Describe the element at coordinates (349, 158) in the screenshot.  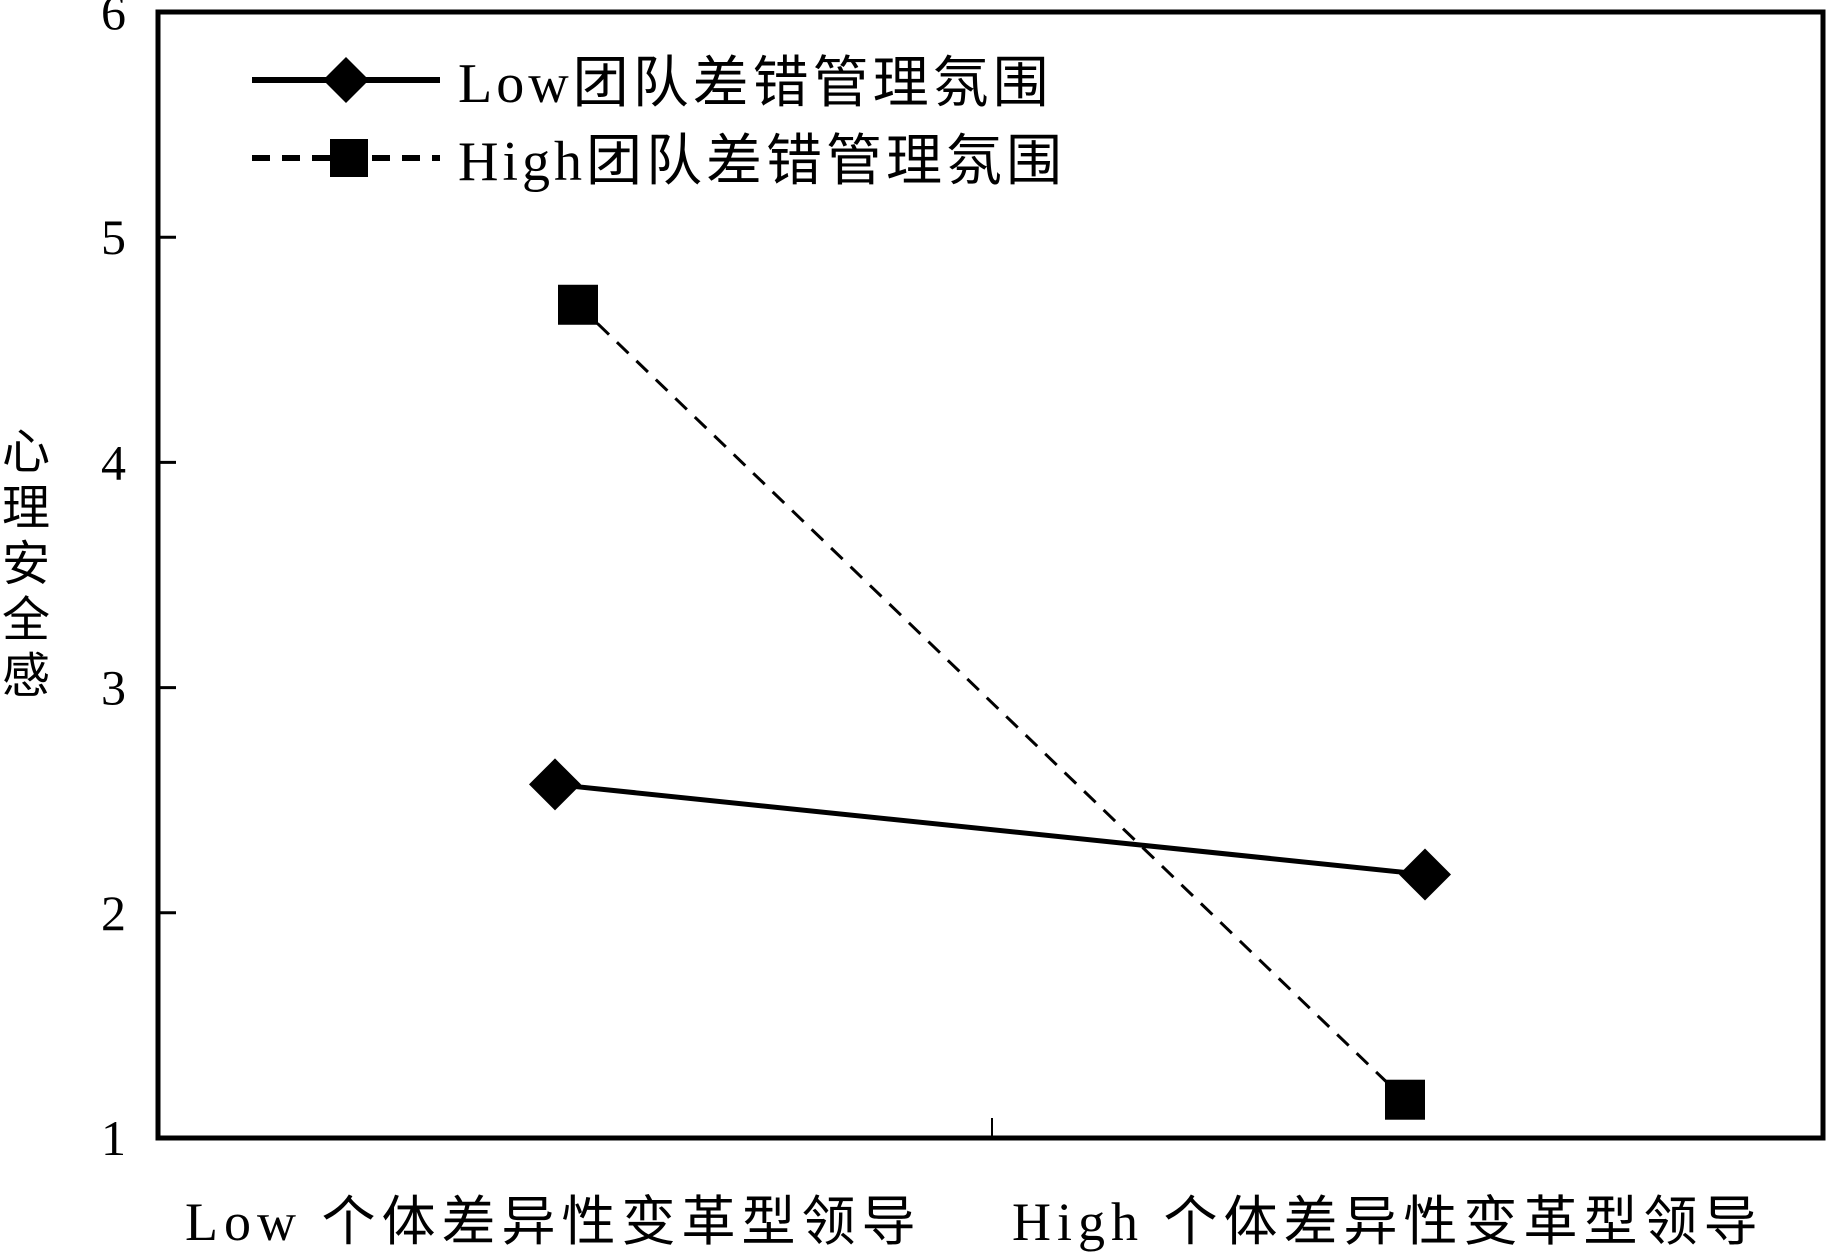
I see `legend-marker-square` at that location.